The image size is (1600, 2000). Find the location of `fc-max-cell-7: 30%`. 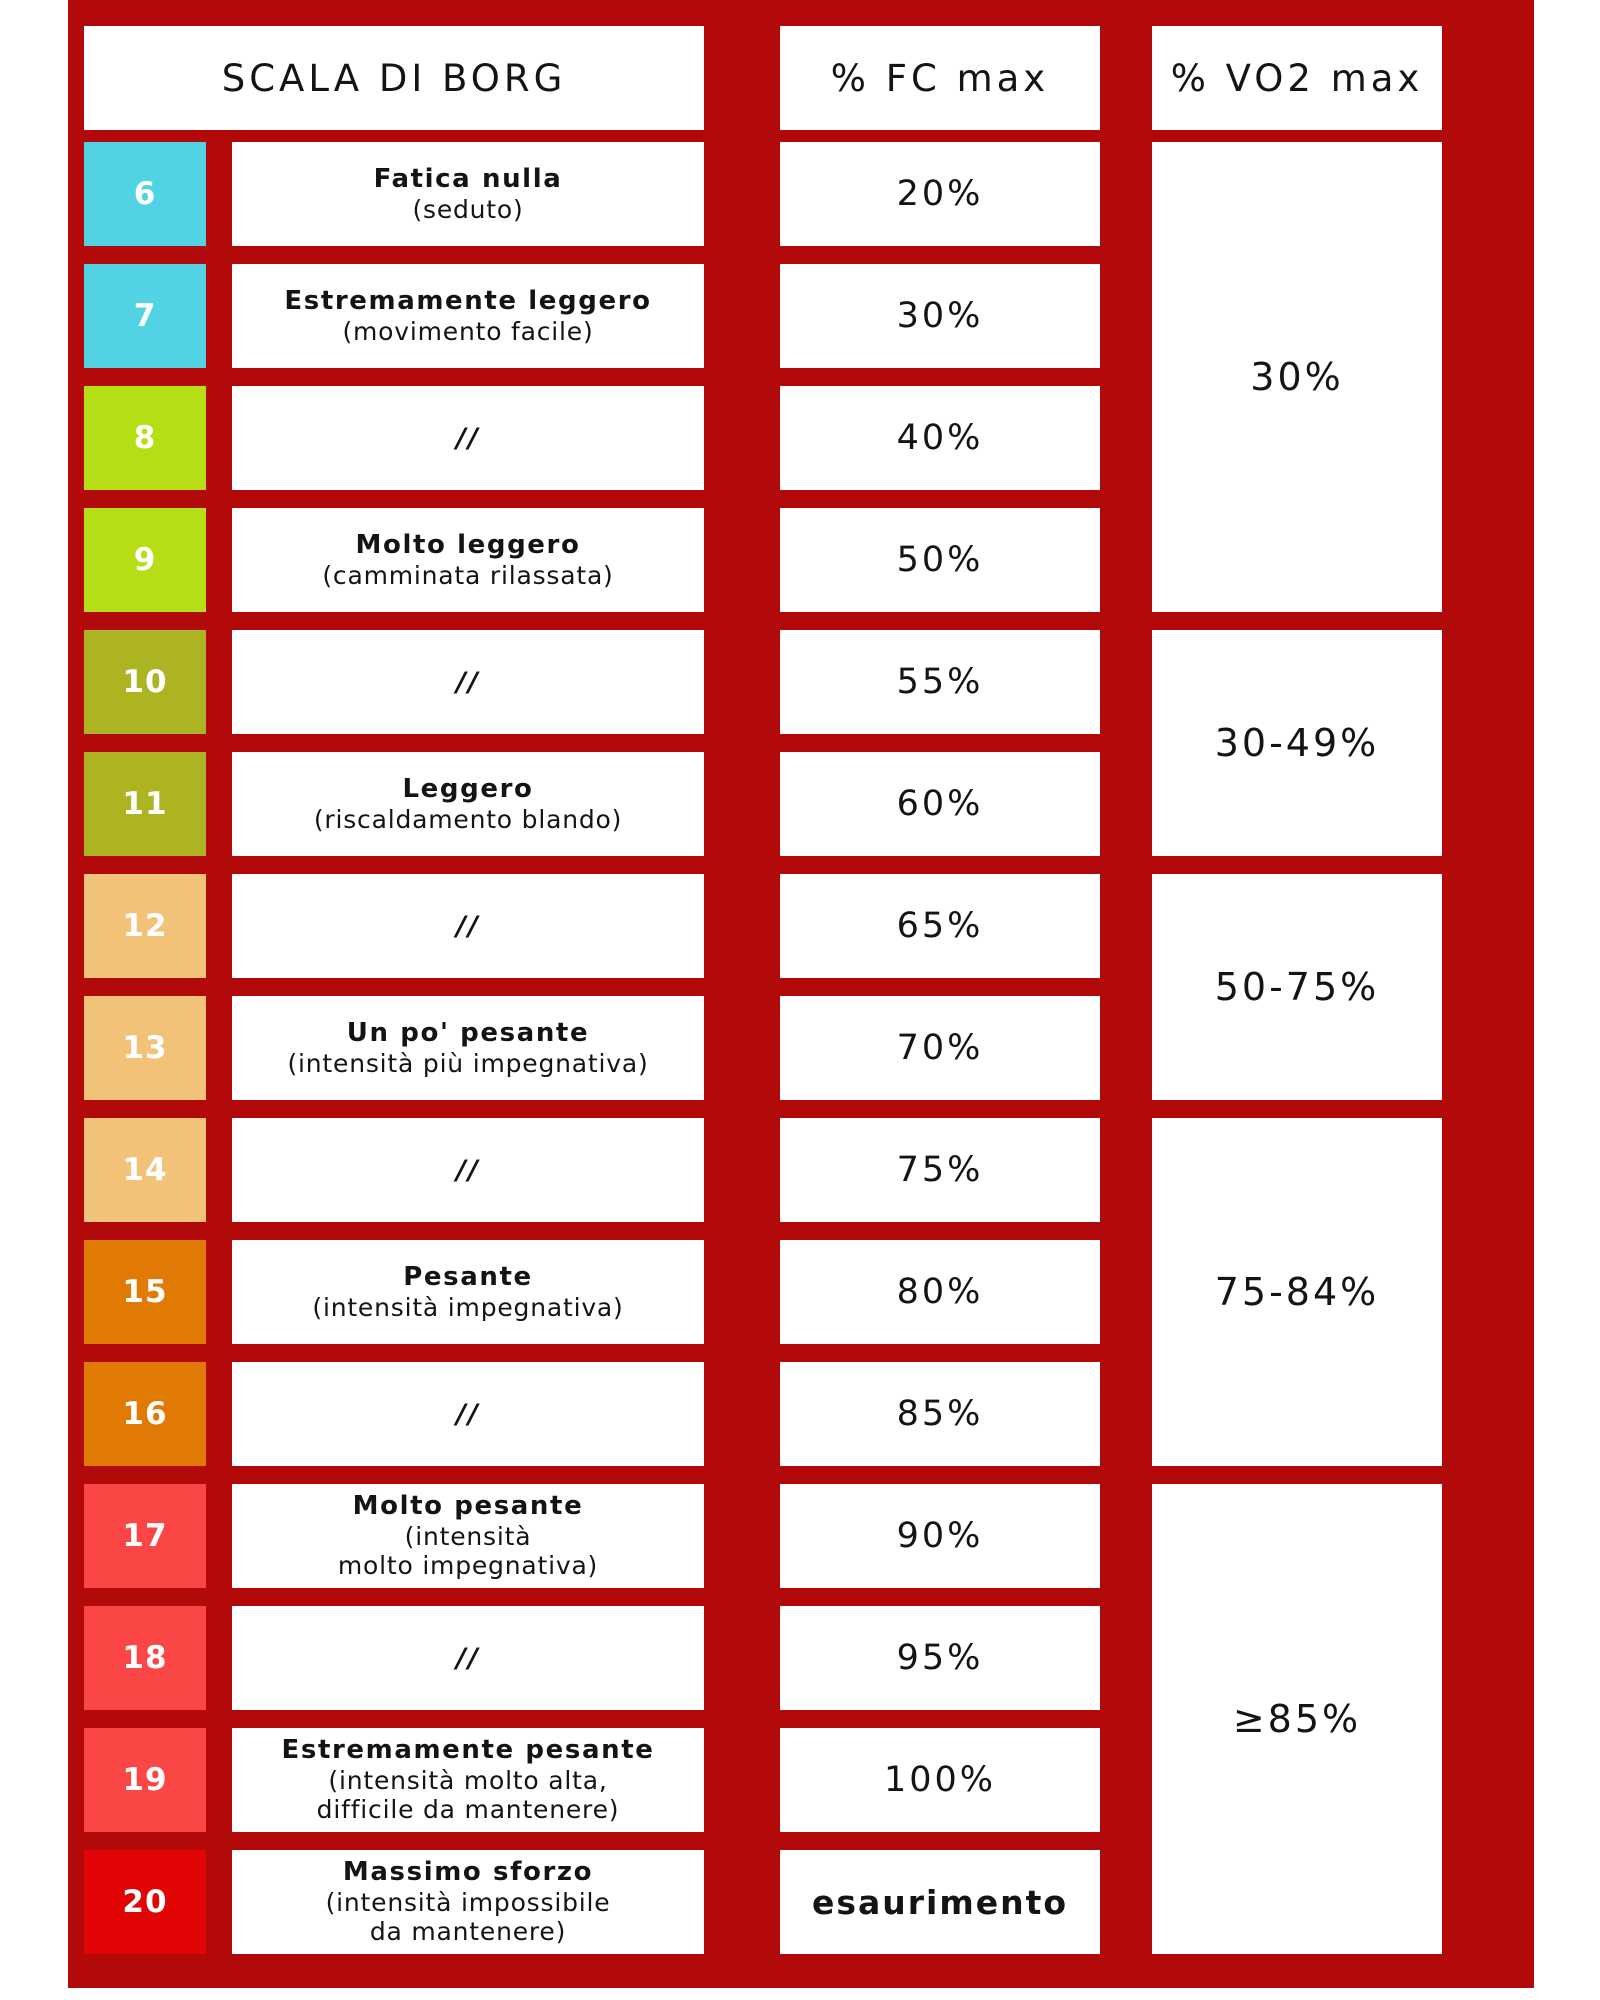

fc-max-cell-7: 30% is located at coordinates (940, 316).